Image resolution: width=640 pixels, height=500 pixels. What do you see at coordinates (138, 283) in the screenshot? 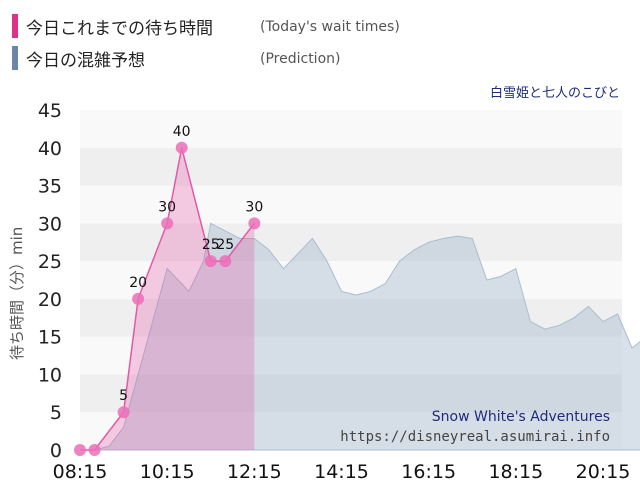
I see `data-label: 20` at bounding box center [138, 283].